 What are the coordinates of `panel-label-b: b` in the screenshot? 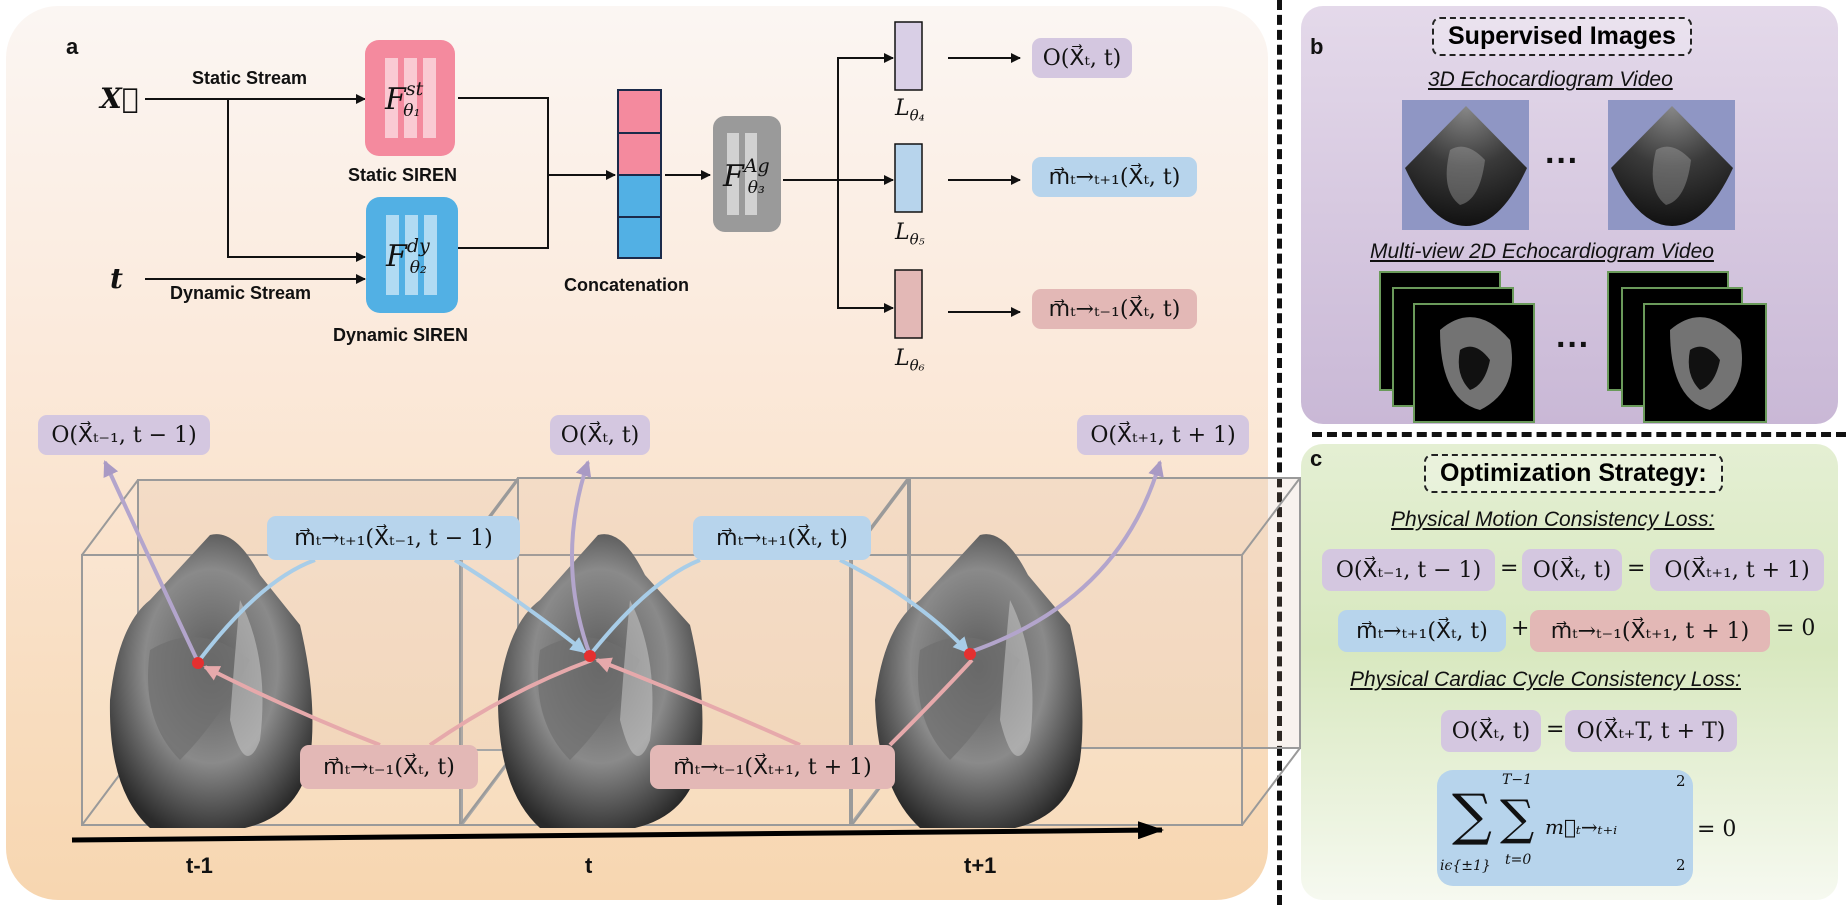 It's located at (1317, 46).